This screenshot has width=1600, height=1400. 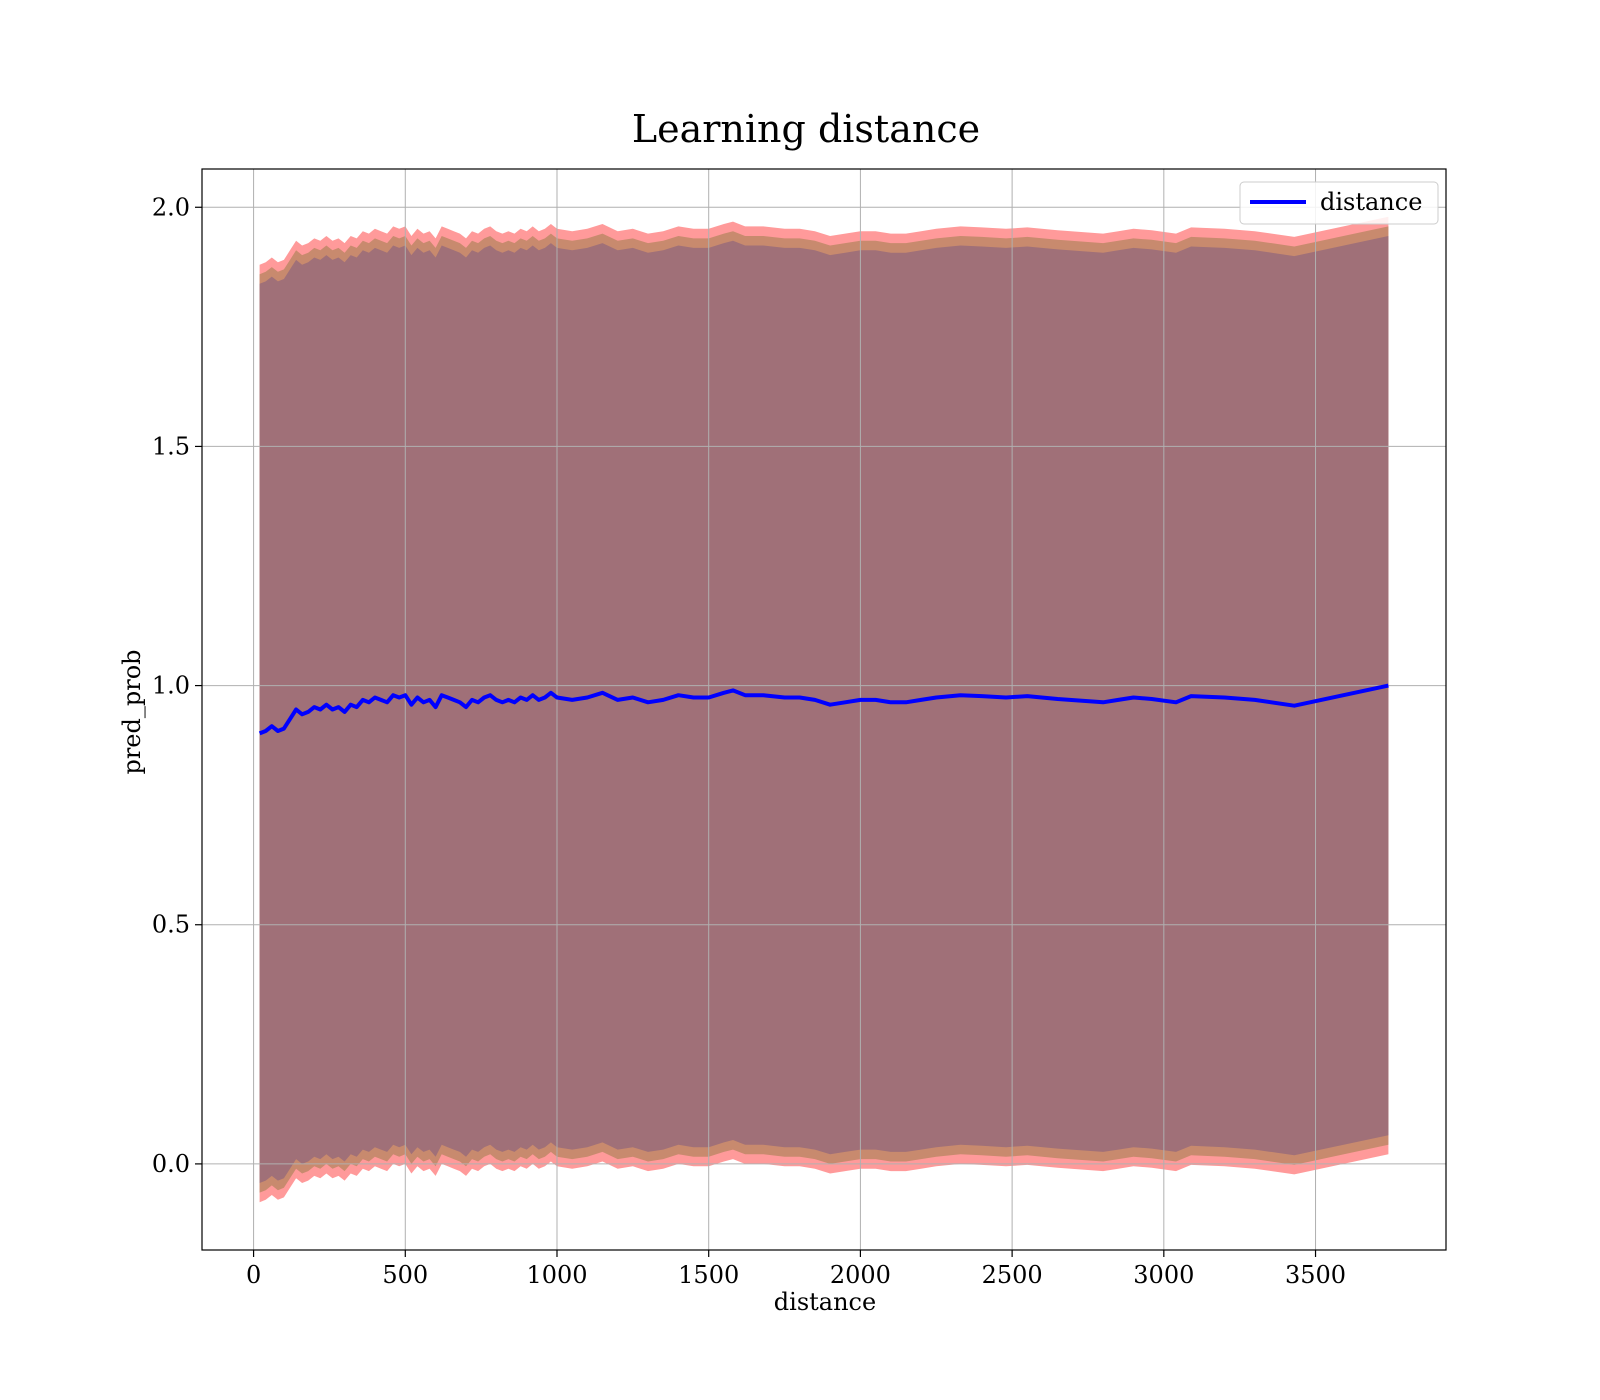 What do you see at coordinates (796, 1269) in the screenshot?
I see `x-axis-ticks: 0 500 1000 1500 2000 2500 3000 3500` at bounding box center [796, 1269].